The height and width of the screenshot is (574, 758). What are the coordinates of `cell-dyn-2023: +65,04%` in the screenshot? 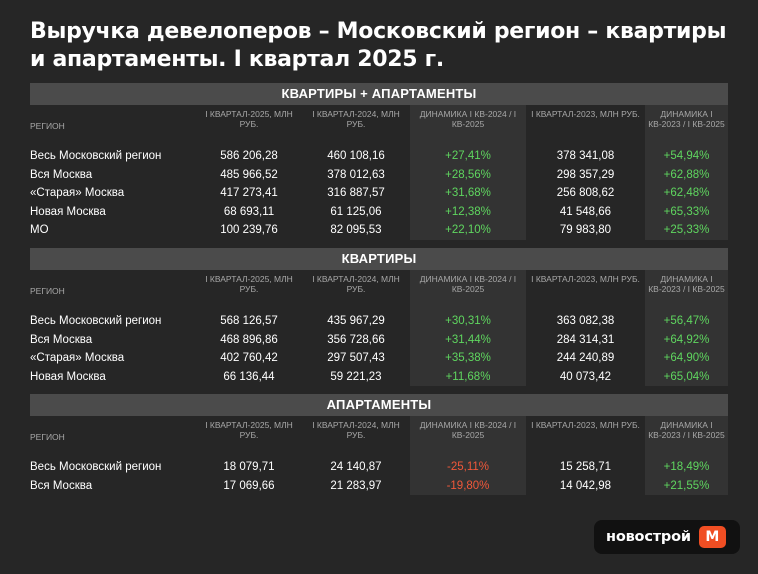 It's located at (686, 376).